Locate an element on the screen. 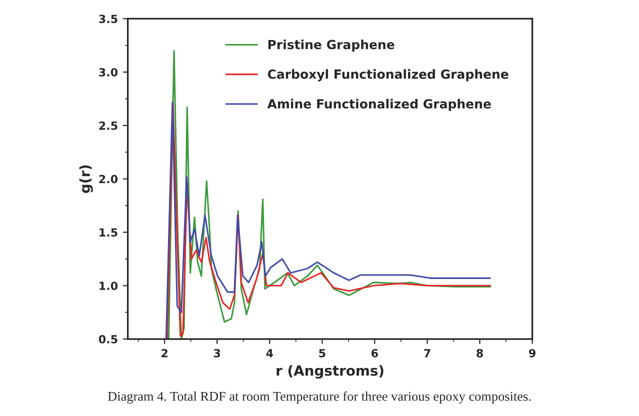 The width and height of the screenshot is (639, 416). y-tick-label: 3.5 is located at coordinates (108, 19).